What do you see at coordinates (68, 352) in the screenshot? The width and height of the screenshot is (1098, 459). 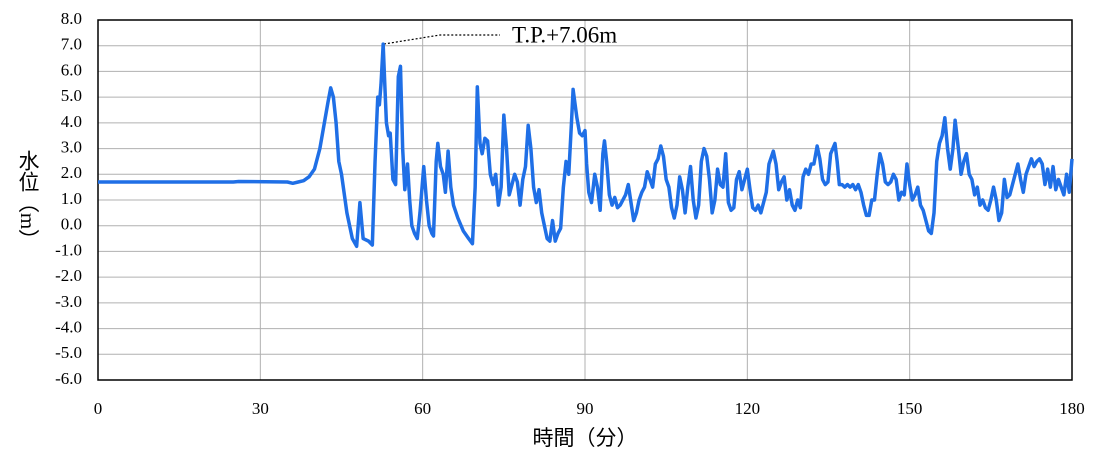 I see `y-tick-label: -5.0` at bounding box center [68, 352].